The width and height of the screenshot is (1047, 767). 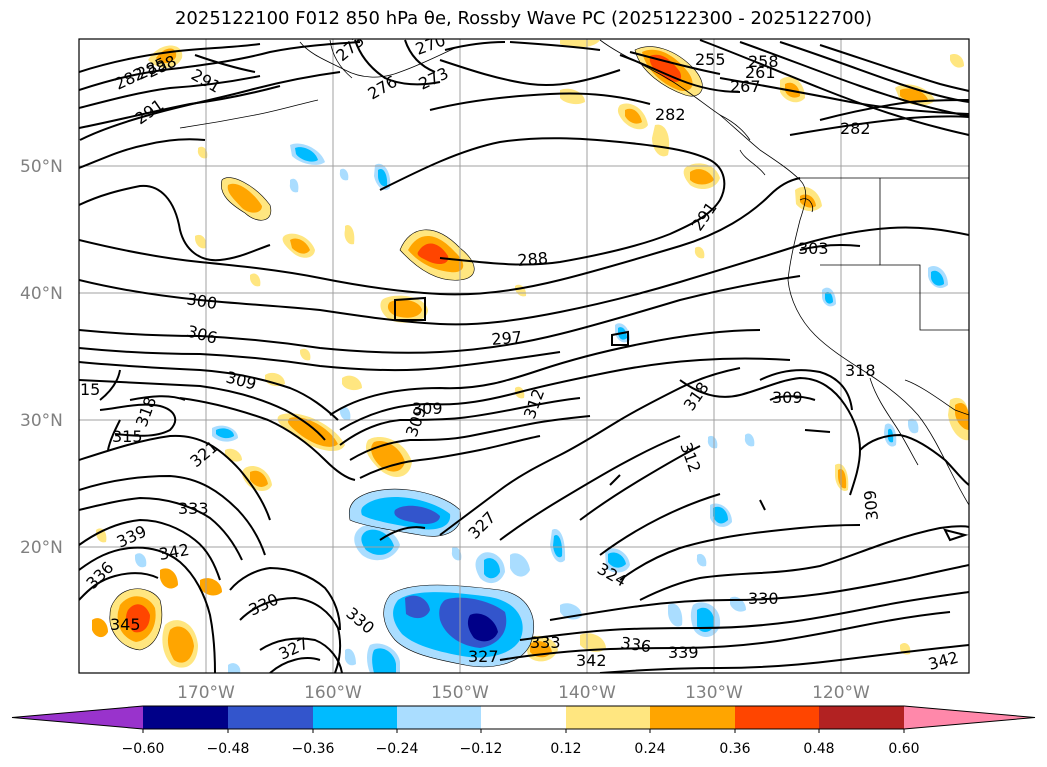 I want to click on lon-label-130w: 130°W, so click(x=714, y=693).